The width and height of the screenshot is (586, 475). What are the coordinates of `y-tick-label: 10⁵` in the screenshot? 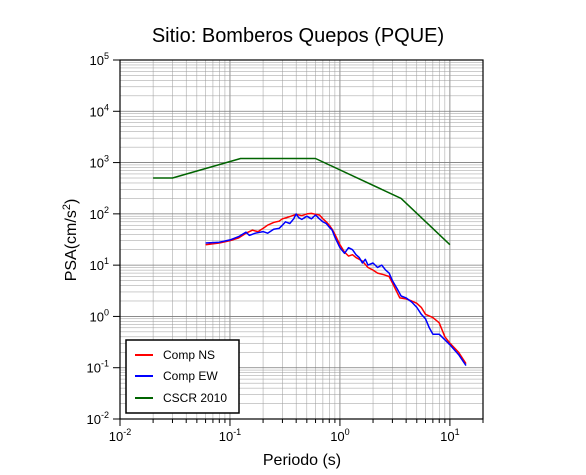 It's located at (99, 59).